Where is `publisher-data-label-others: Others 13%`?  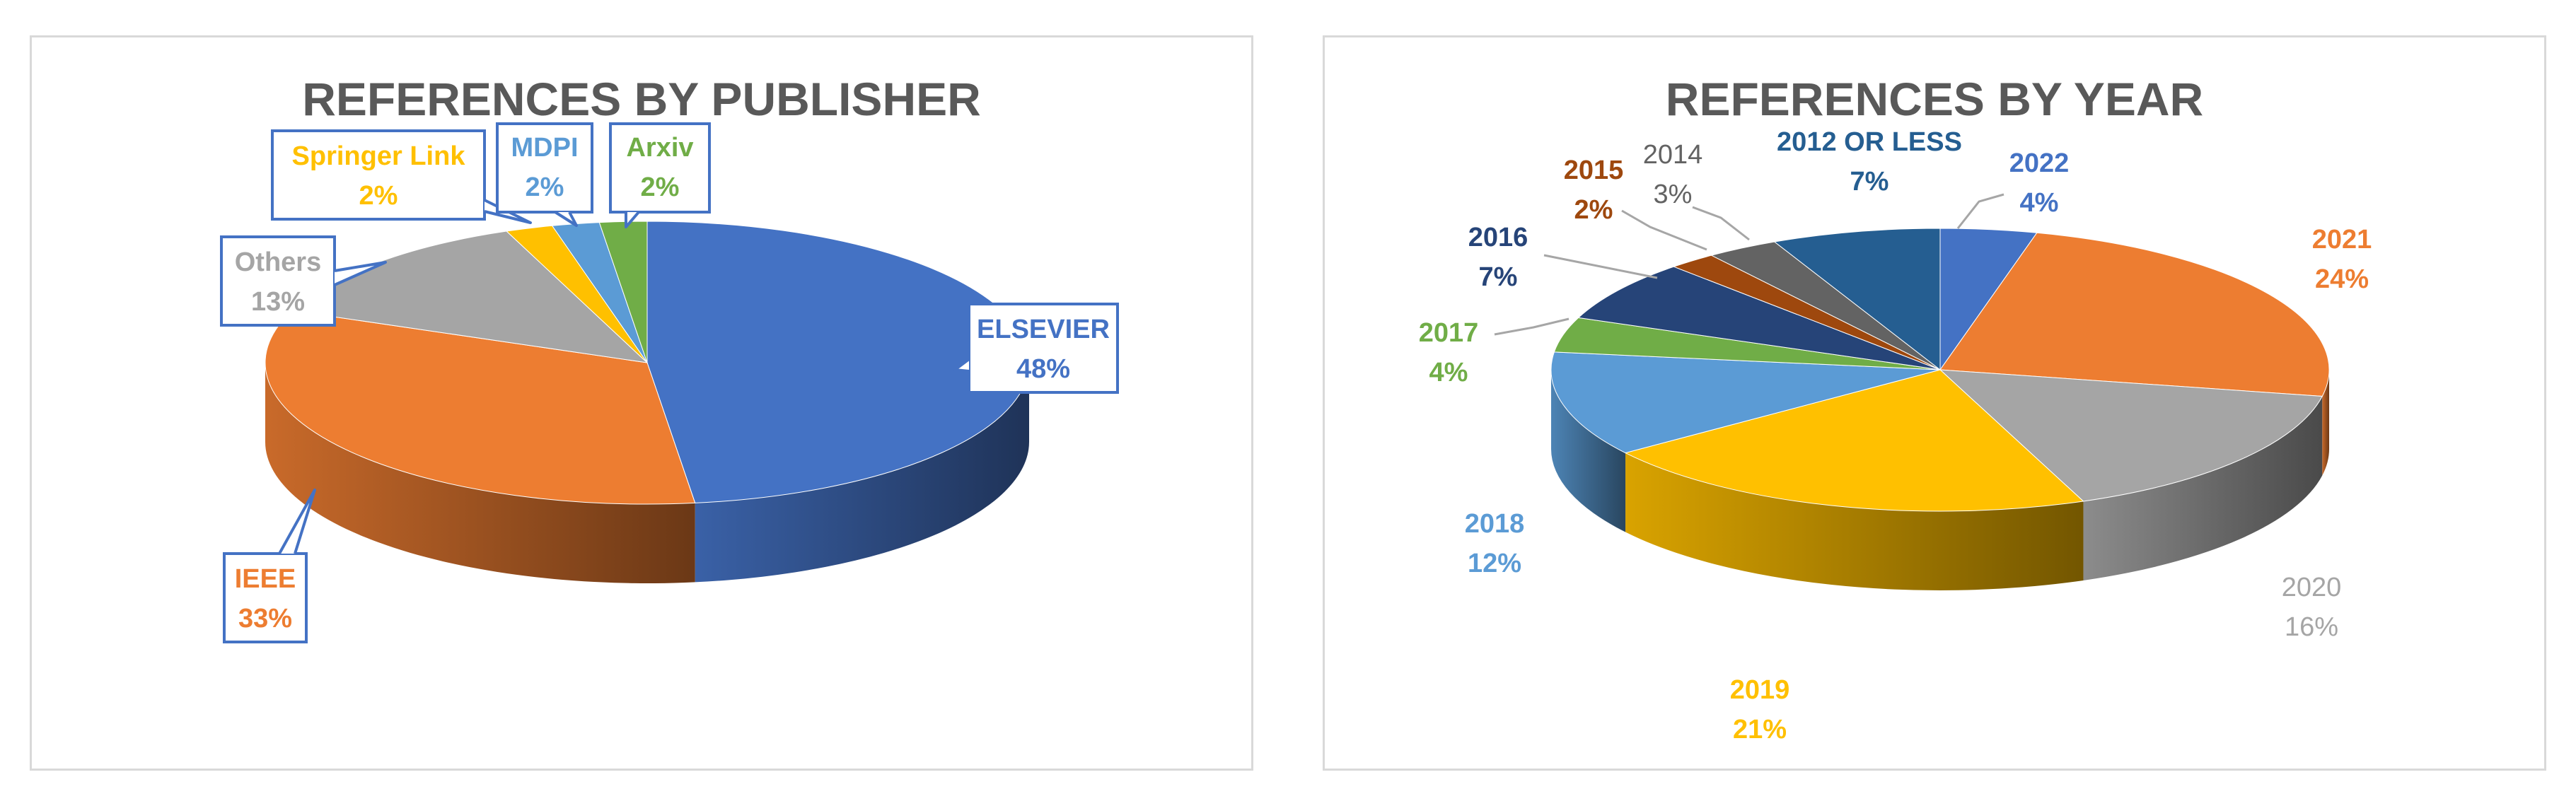 publisher-data-label-others: Others 13% is located at coordinates (303, 281).